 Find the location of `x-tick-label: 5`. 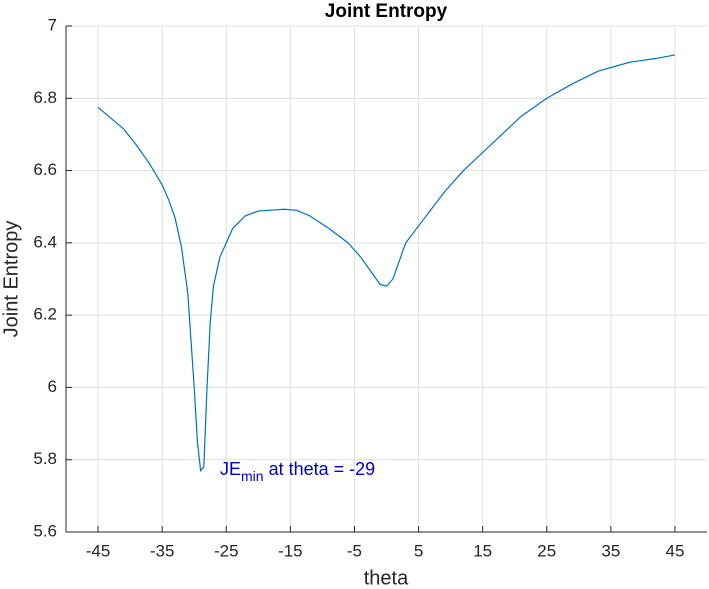

x-tick-label: 5 is located at coordinates (418, 550).